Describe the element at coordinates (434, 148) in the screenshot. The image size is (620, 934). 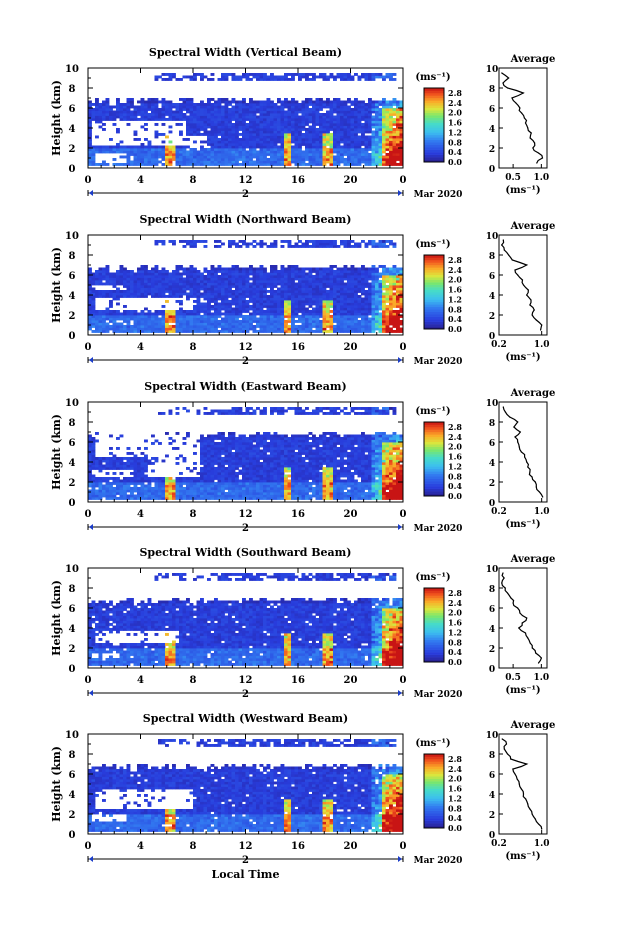
I see `colorbar-swatch` at that location.